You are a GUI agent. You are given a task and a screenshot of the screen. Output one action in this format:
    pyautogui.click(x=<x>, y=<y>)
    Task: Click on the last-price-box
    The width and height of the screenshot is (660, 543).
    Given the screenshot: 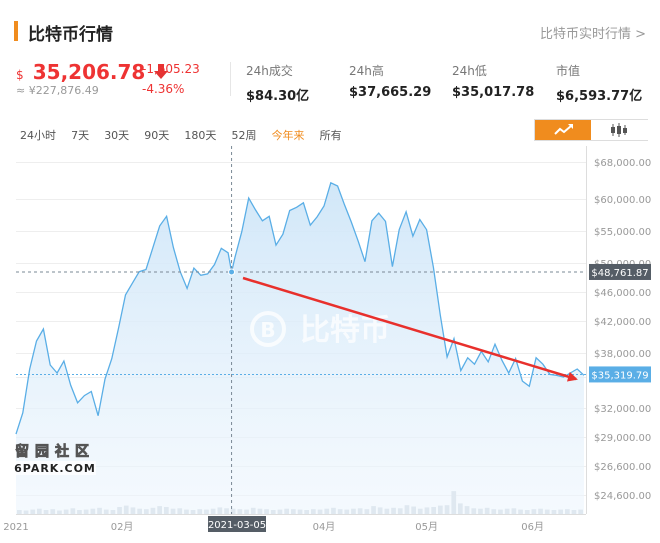 What is the action you would take?
    pyautogui.click(x=620, y=374)
    